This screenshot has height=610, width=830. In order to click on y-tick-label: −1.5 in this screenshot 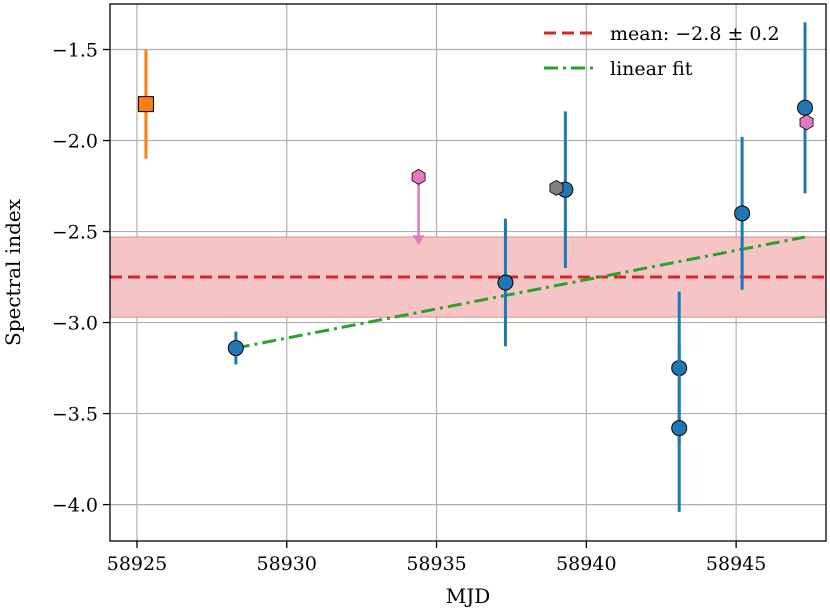, I will do `click(75, 51)`.